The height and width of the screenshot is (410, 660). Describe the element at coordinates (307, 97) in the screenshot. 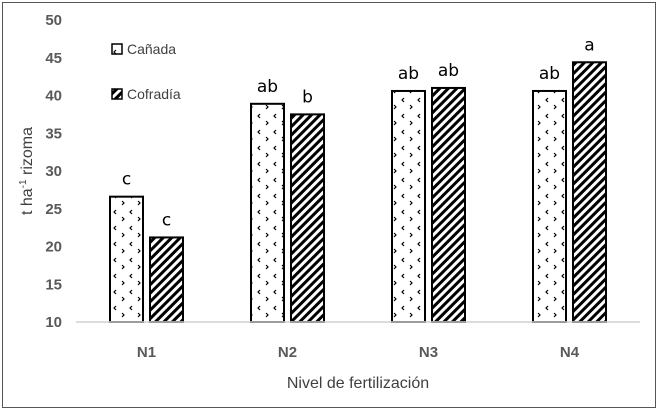

I see `significance-letter: b` at that location.